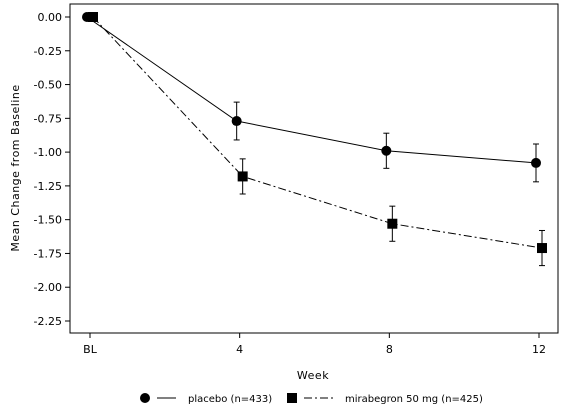 Image resolution: width=570 pixels, height=409 pixels. I want to click on legend-mirabegron-label: mirabegron 50 mg (n=425), so click(414, 399).